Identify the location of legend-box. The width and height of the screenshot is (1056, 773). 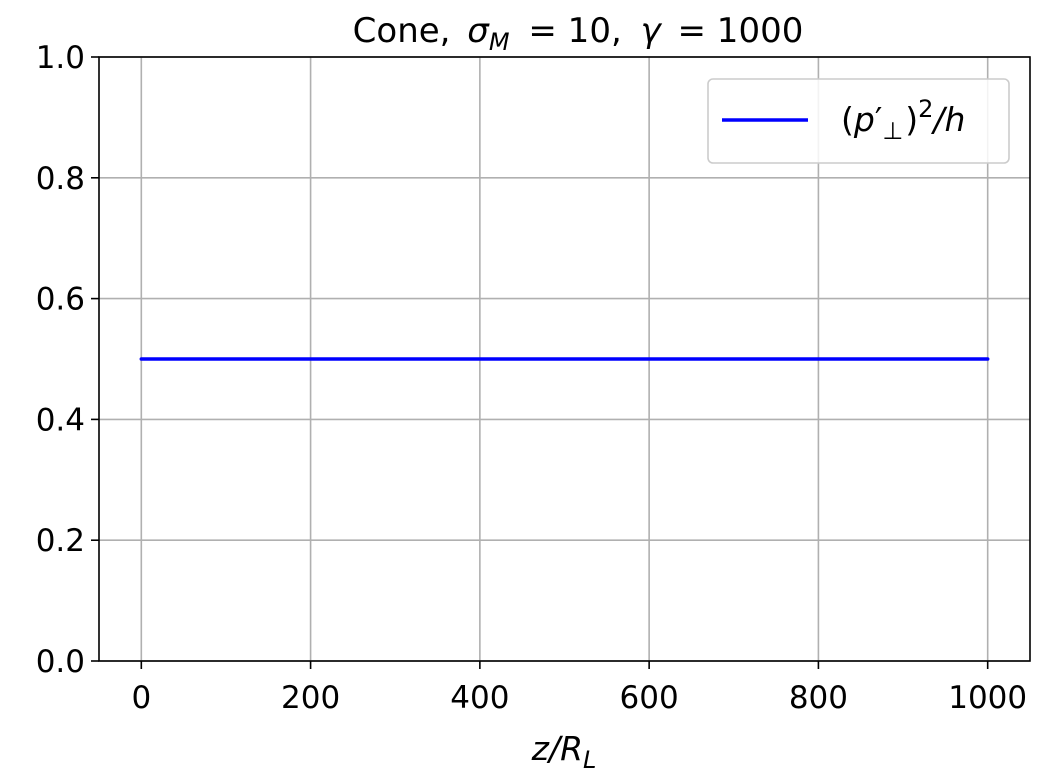
(858, 121).